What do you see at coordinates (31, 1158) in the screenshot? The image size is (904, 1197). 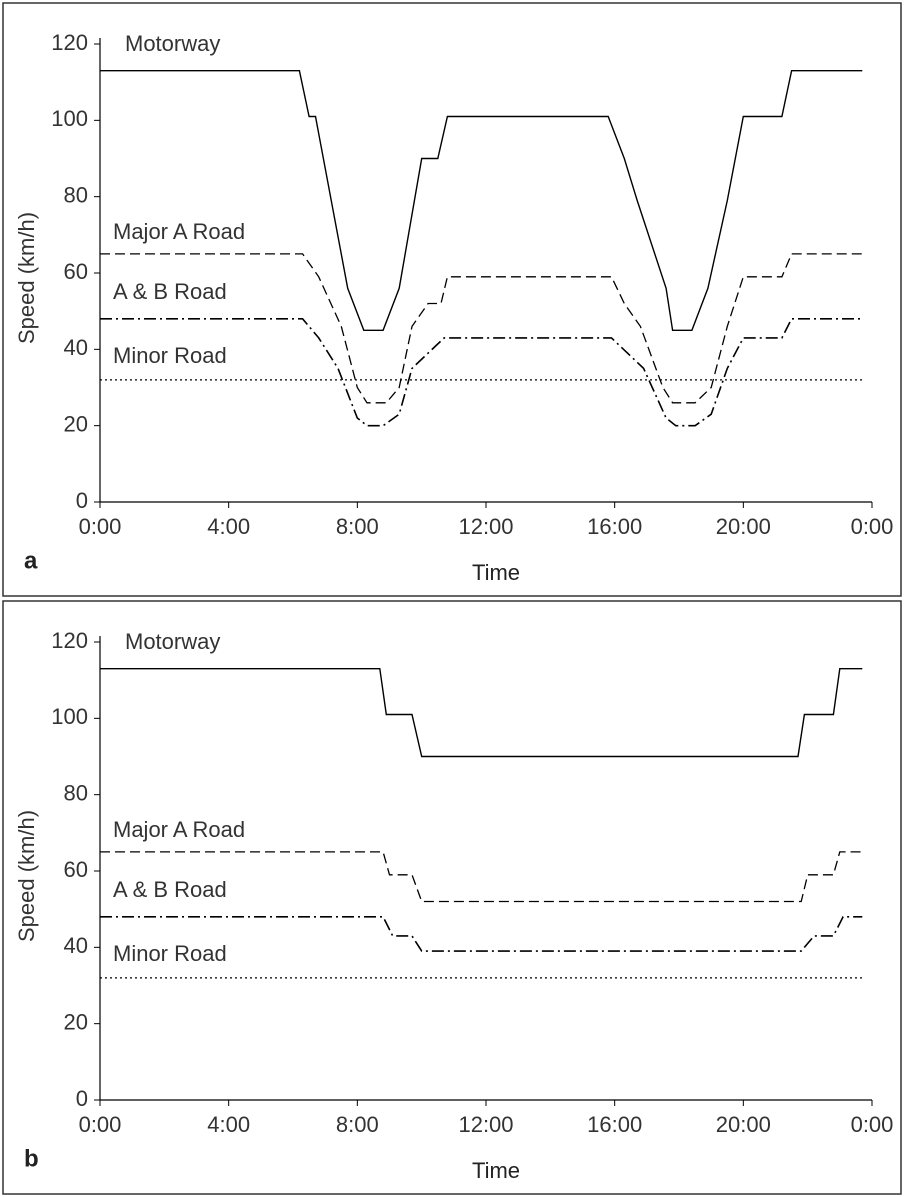 I see `panel-label: b` at bounding box center [31, 1158].